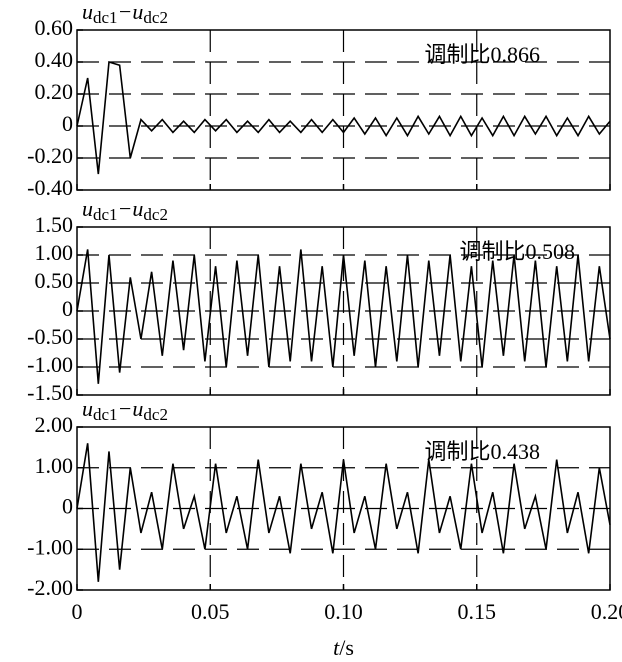 The height and width of the screenshot is (662, 622). I want to click on signal-line, so click(343, 117).